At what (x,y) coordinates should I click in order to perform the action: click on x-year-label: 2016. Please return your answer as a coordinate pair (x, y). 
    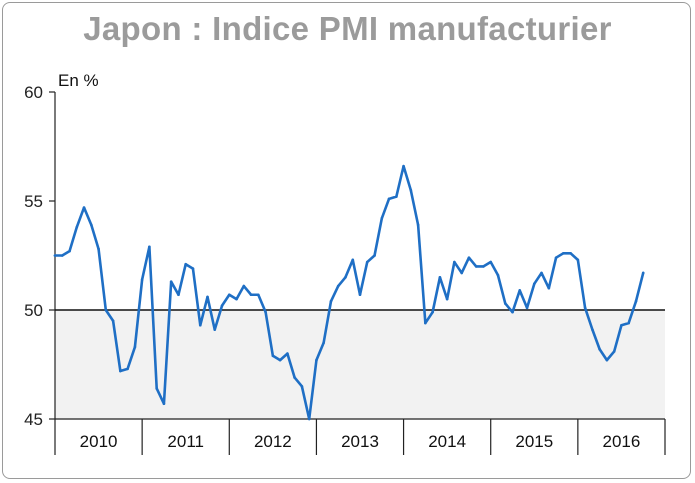
    Looking at the image, I should click on (622, 441).